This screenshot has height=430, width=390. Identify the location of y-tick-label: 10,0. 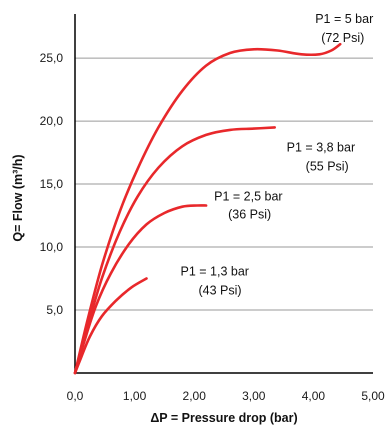
(52, 247).